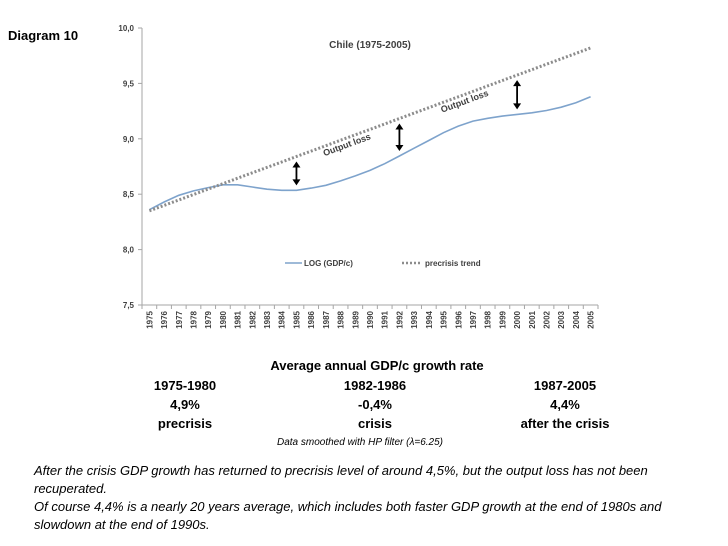 The width and height of the screenshot is (728, 546). What do you see at coordinates (488, 319) in the screenshot?
I see `x-tick-label: 1998` at bounding box center [488, 319].